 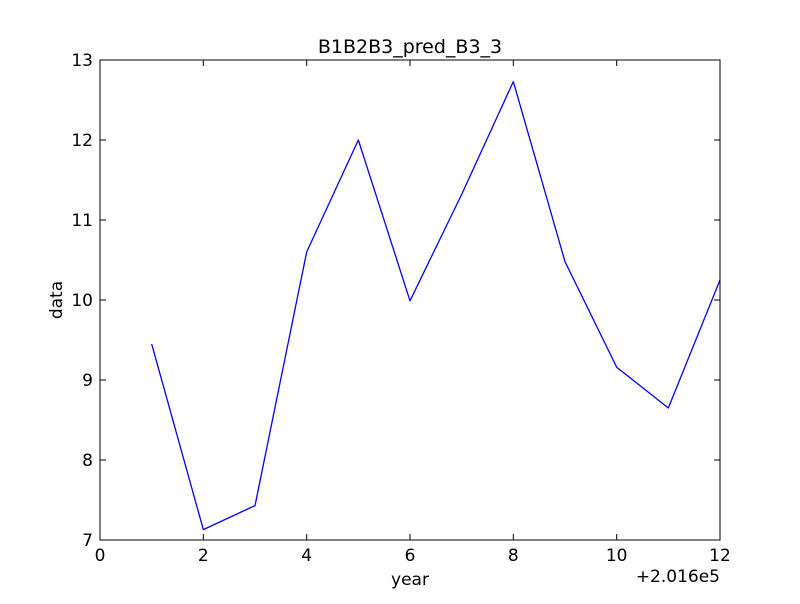 What do you see at coordinates (82, 61) in the screenshot?
I see `y-tick-label: 13` at bounding box center [82, 61].